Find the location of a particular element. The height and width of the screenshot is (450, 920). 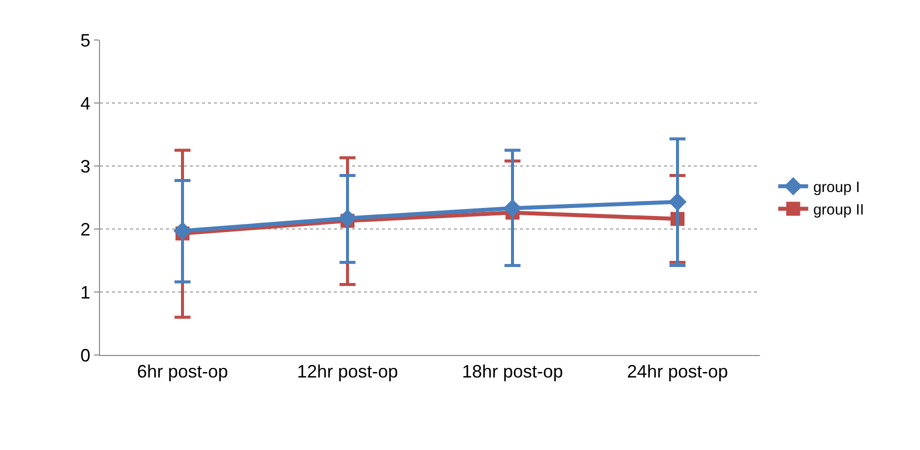

legend-label: group II is located at coordinates (838, 210).